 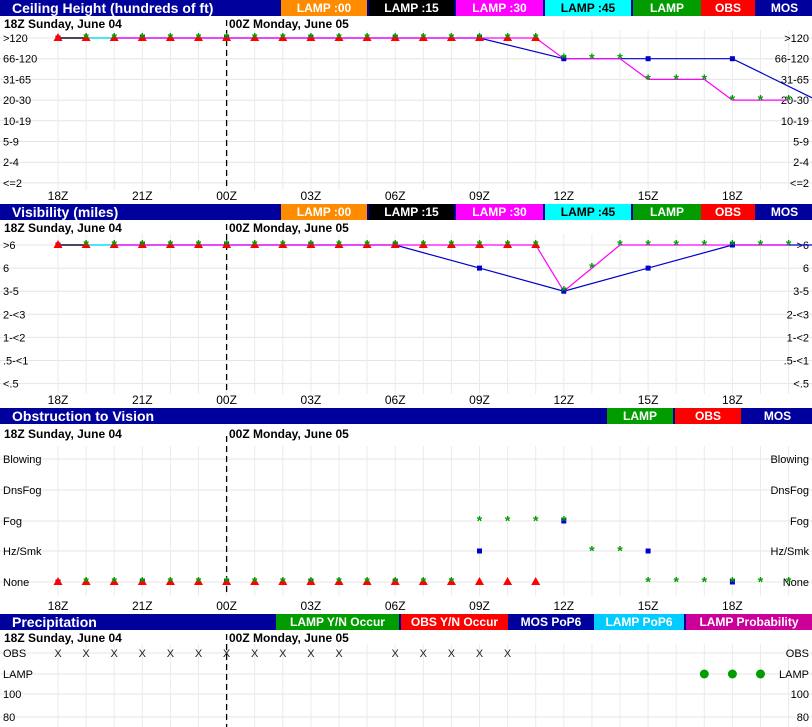 What do you see at coordinates (789, 460) in the screenshot?
I see `y-tick-label-right: Blowing` at bounding box center [789, 460].